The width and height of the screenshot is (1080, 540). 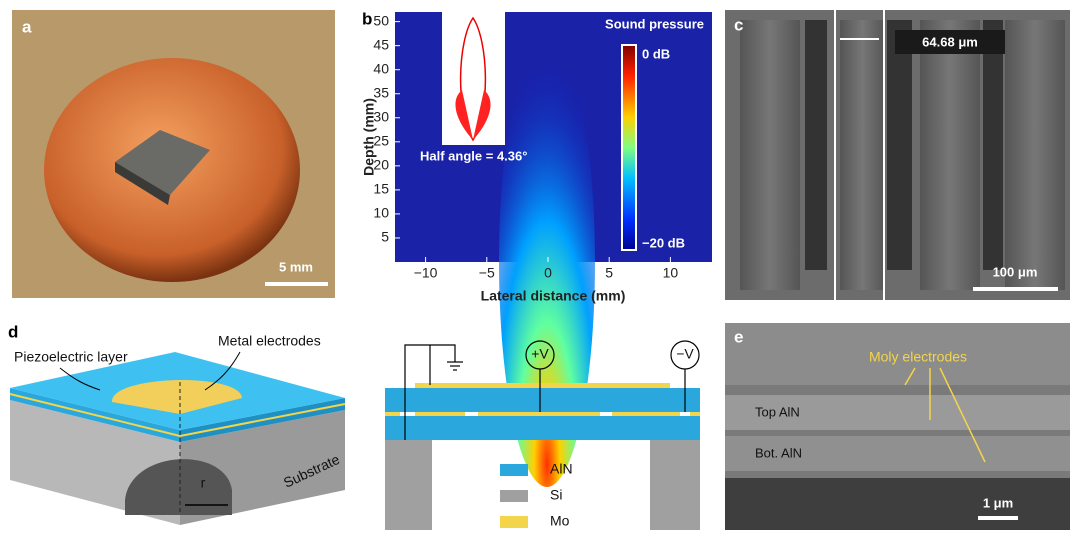 I want to click on scale-bar-label: 1 μm, so click(x=998, y=502).